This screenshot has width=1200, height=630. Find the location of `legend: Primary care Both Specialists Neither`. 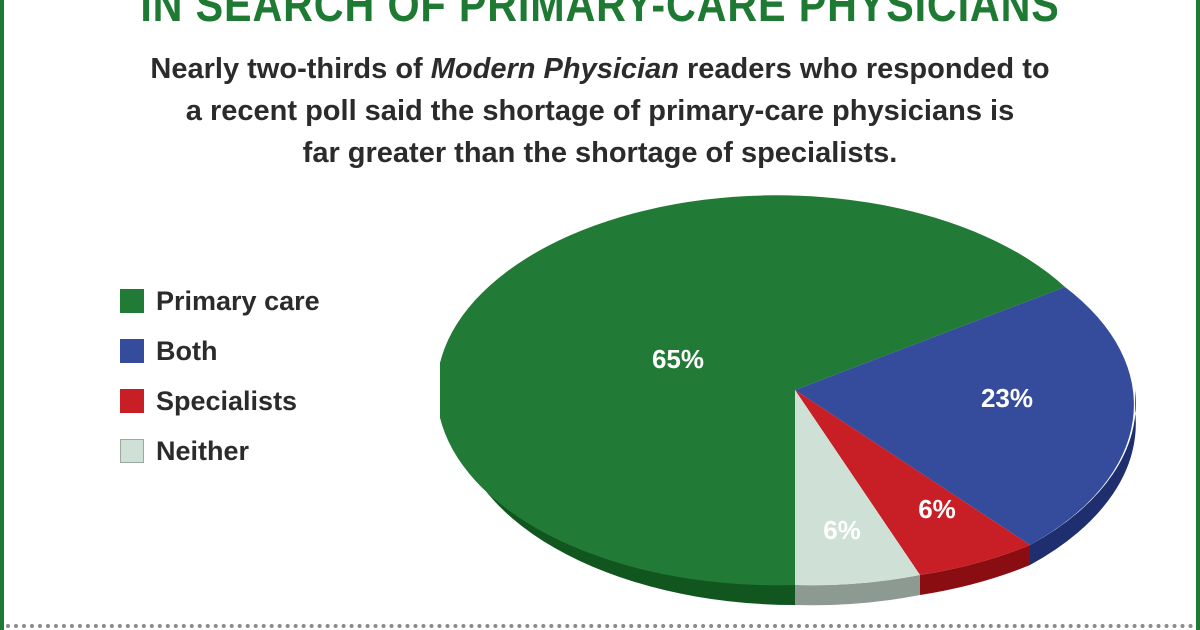

legend: Primary care Both Specialists Neither is located at coordinates (220, 376).